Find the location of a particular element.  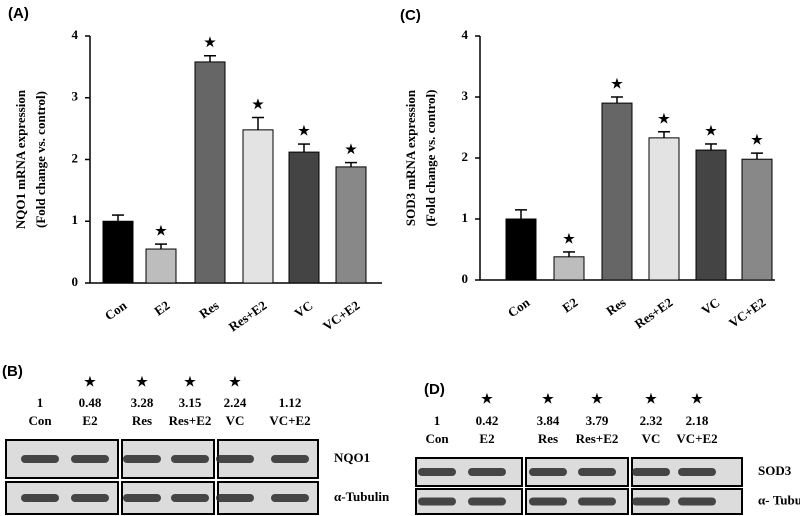

band-ratio: 2.18 is located at coordinates (697, 420).